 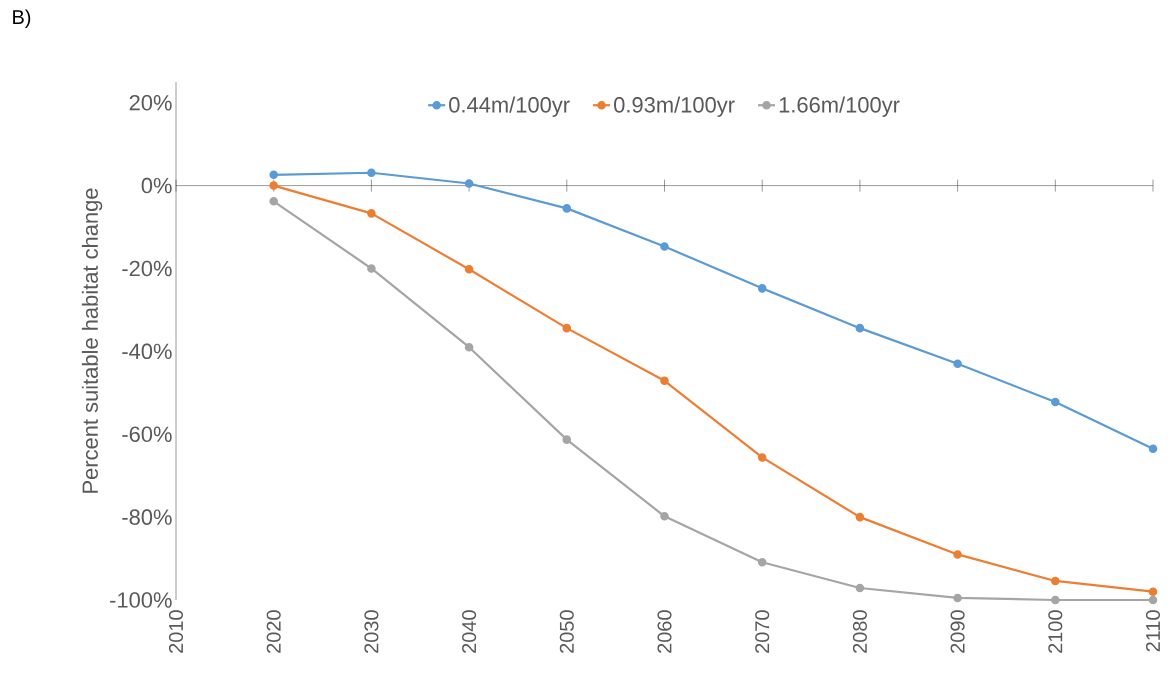 I want to click on y-tick-label: -100%, so click(x=141, y=600).